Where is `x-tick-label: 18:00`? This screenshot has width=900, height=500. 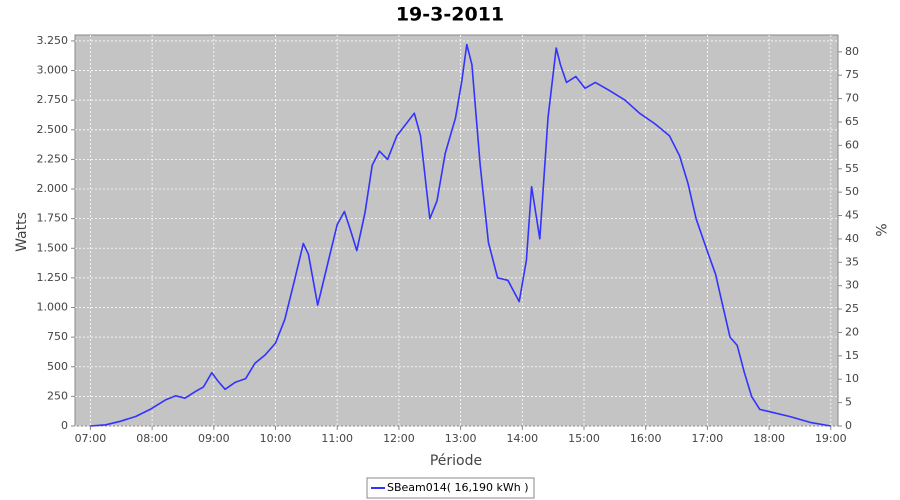 x-tick-label: 18:00 is located at coordinates (769, 438).